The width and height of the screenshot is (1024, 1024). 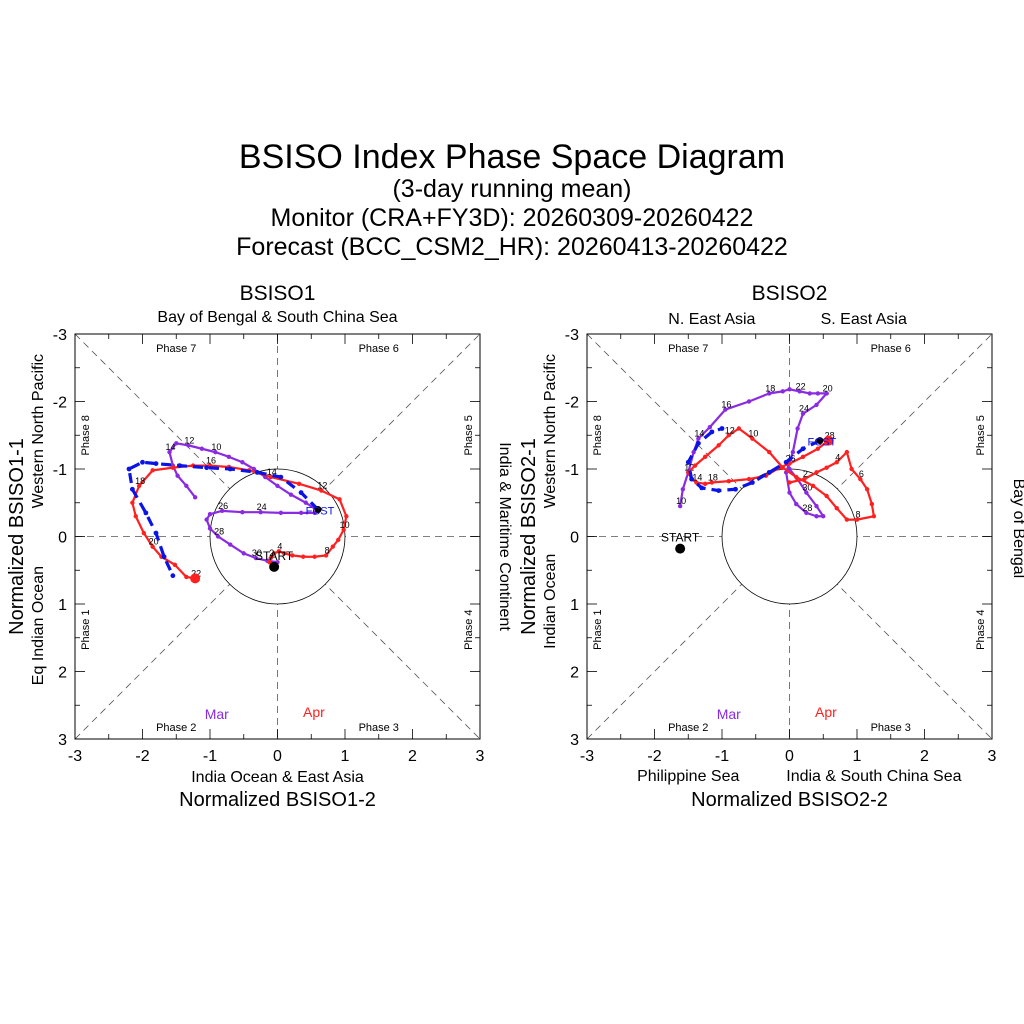 What do you see at coordinates (262, 507) in the screenshot?
I see `day-label: 24` at bounding box center [262, 507].